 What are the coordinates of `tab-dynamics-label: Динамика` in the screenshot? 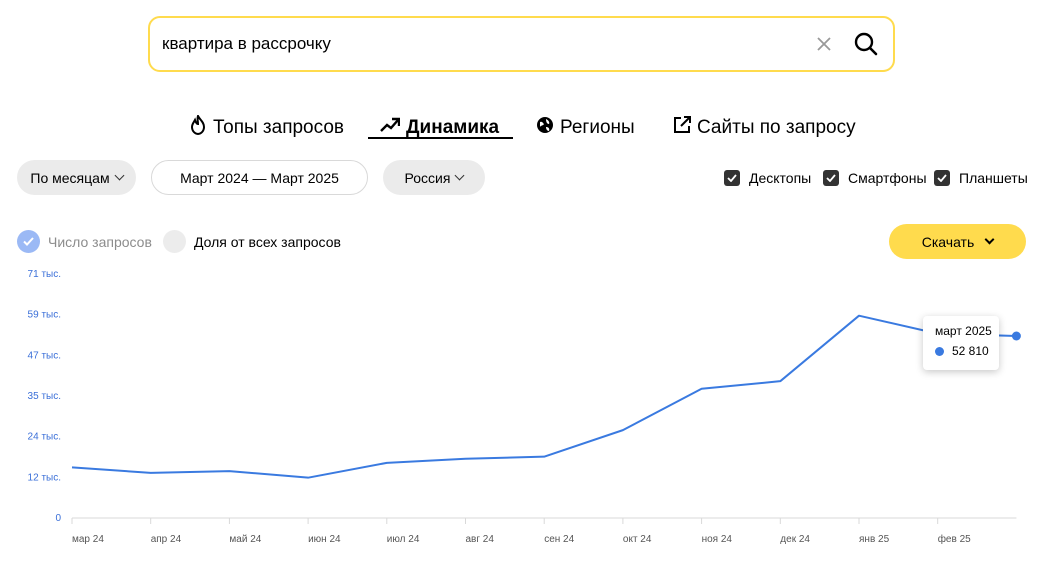 It's located at (453, 127).